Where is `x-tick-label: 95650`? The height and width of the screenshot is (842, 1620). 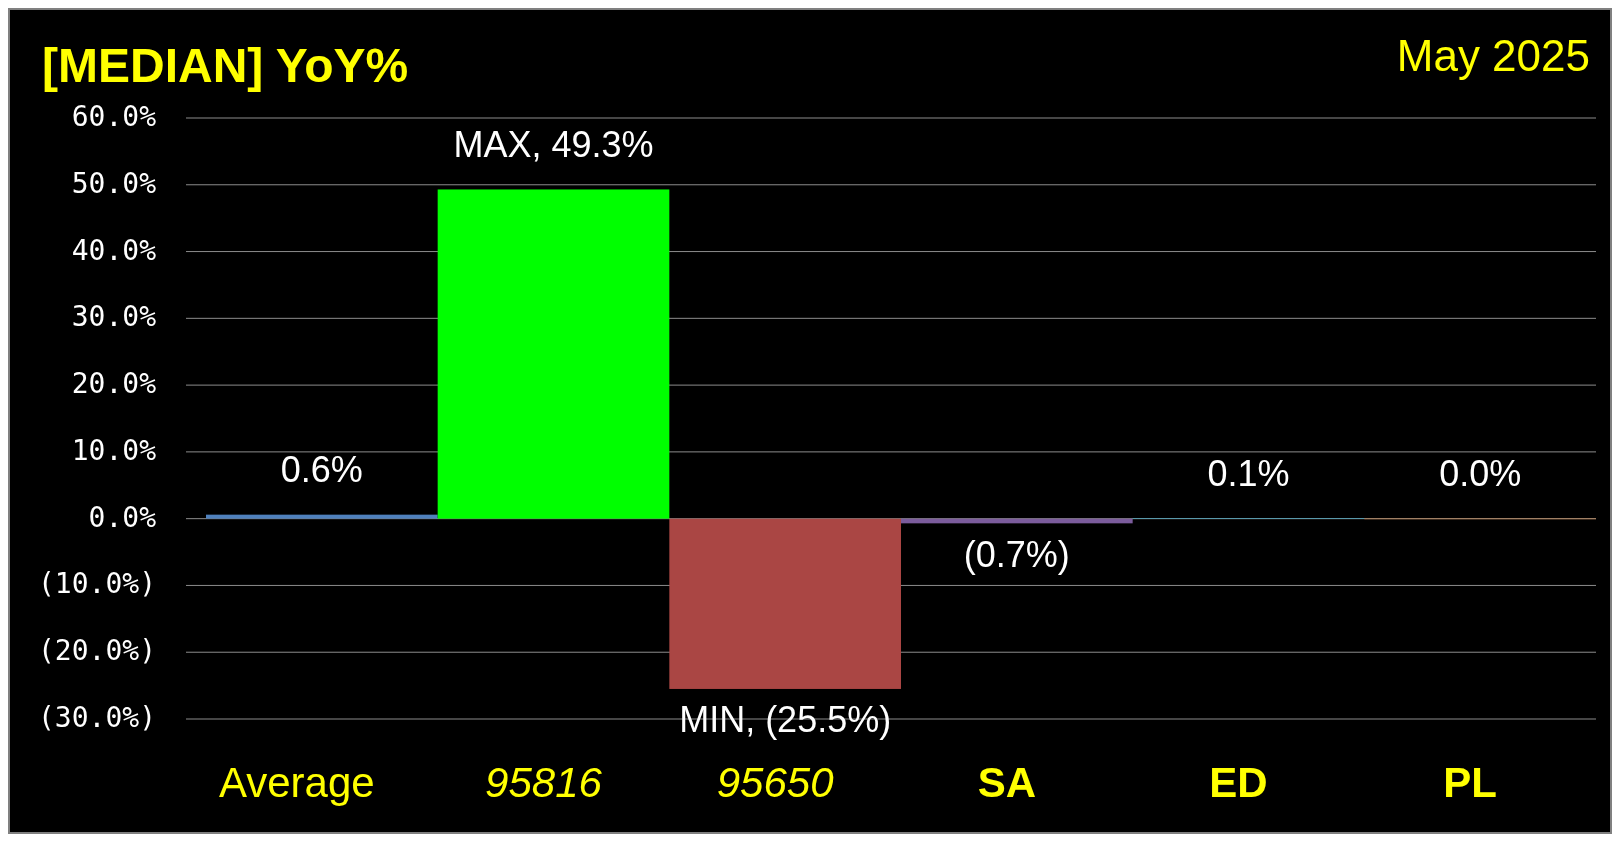
x-tick-label: 95650 is located at coordinates (775, 782).